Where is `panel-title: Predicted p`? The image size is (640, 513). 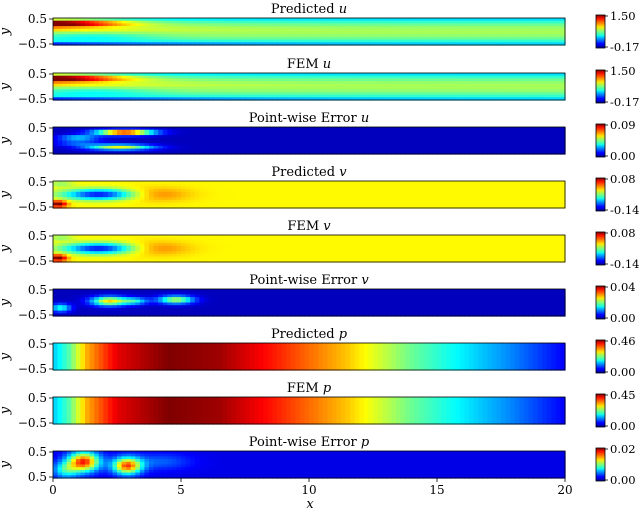 panel-title: Predicted p is located at coordinates (309, 334).